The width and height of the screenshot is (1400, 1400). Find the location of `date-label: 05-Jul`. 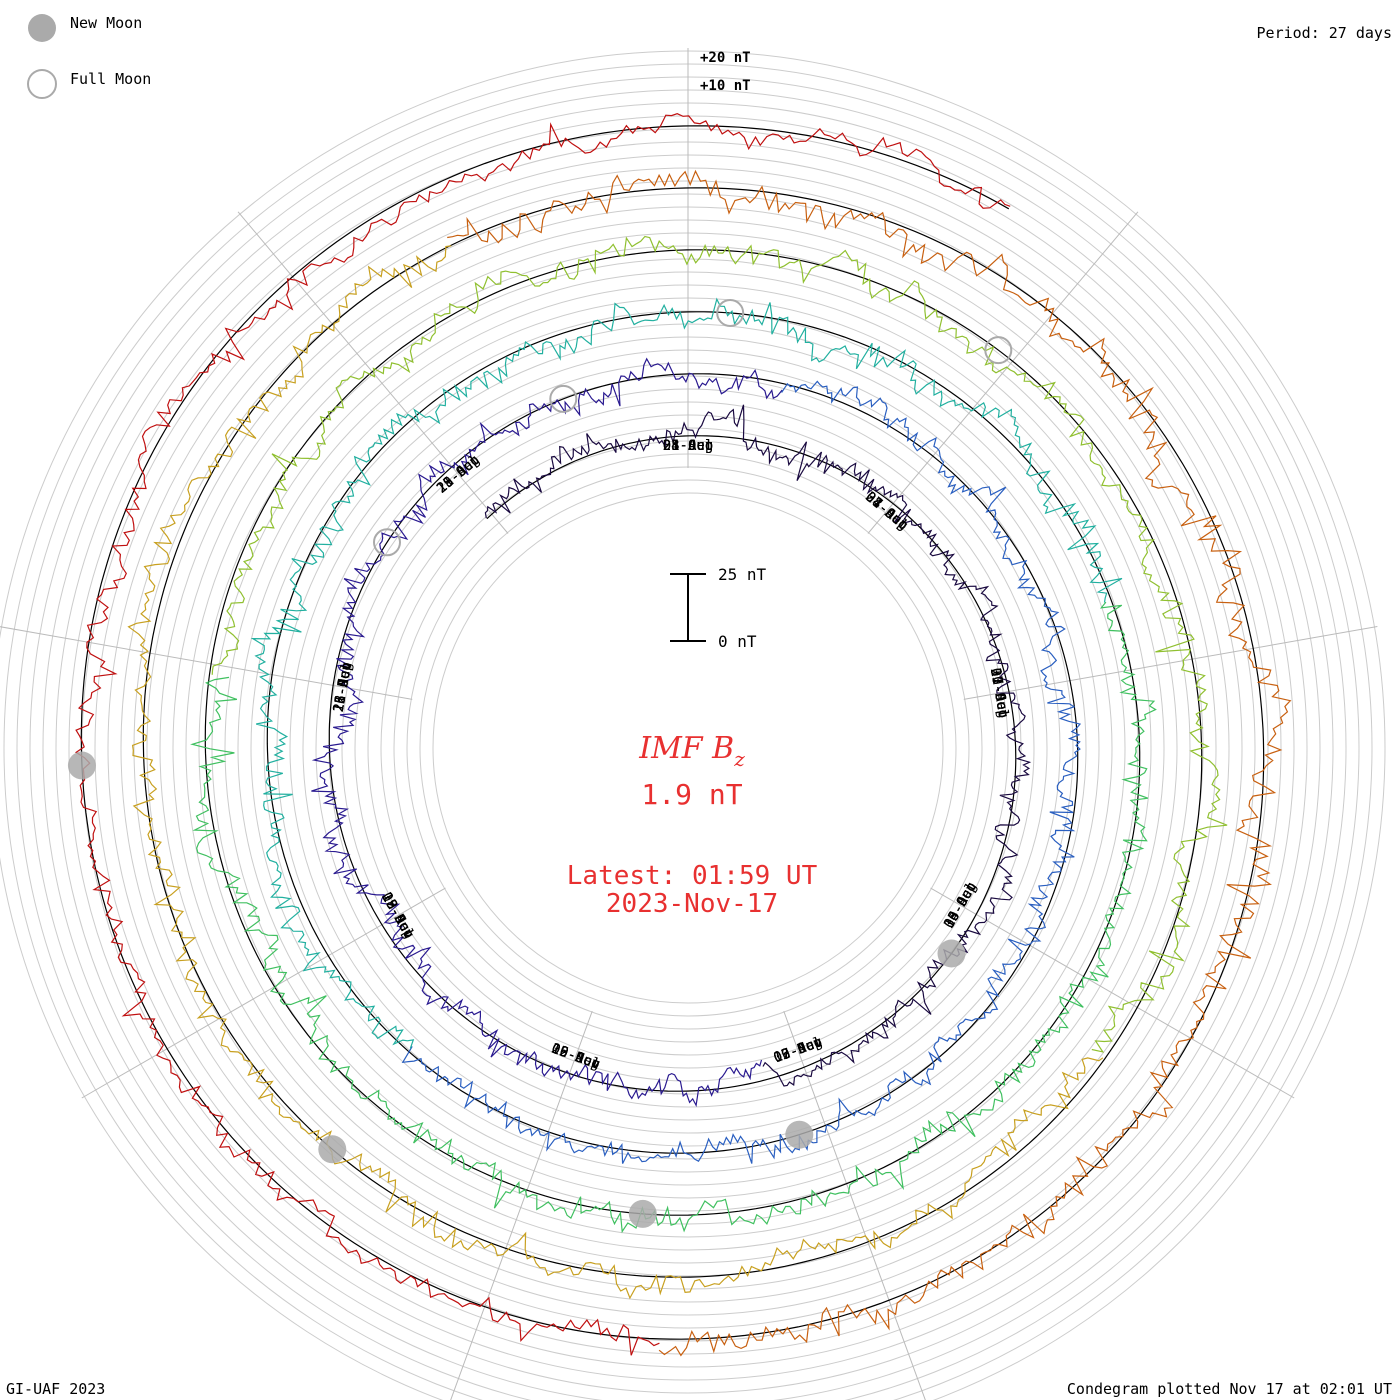

date-label: 05-Jul is located at coordinates (688, 446).